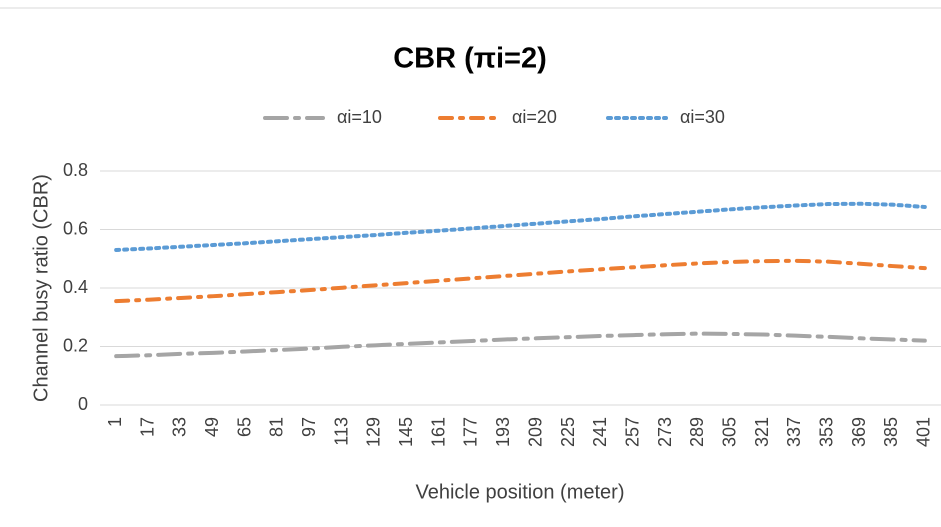  Describe the element at coordinates (341, 431) in the screenshot. I see `x-tick-label: 113` at that location.